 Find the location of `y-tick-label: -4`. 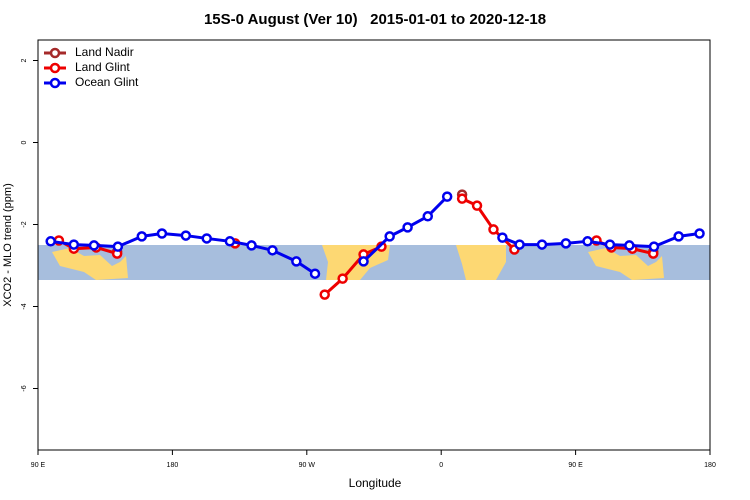

y-tick-label: -4 is located at coordinates (24, 306).